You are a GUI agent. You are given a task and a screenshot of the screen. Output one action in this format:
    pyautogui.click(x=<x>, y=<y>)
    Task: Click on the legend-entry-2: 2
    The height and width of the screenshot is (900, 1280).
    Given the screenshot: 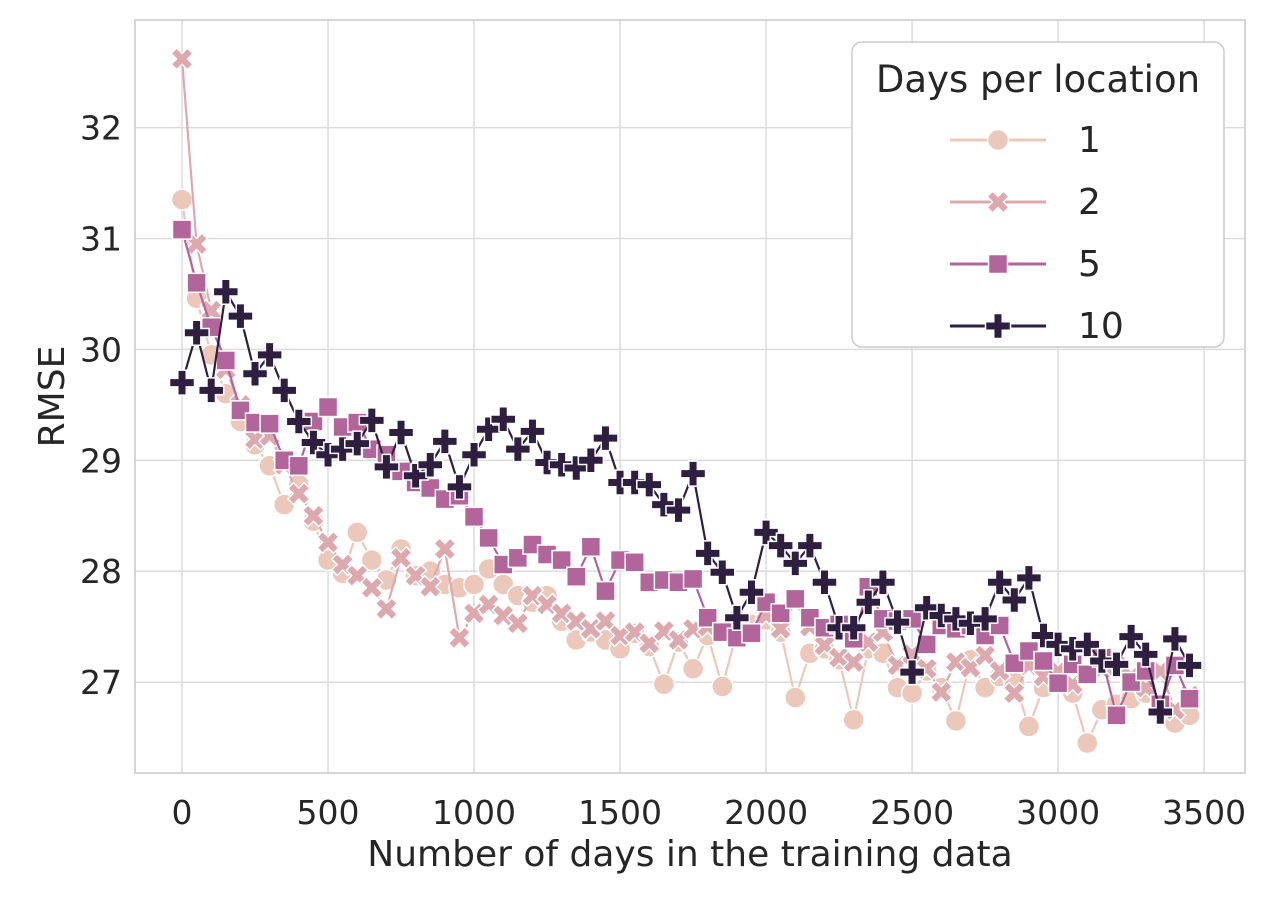 What is the action you would take?
    pyautogui.click(x=1025, y=202)
    